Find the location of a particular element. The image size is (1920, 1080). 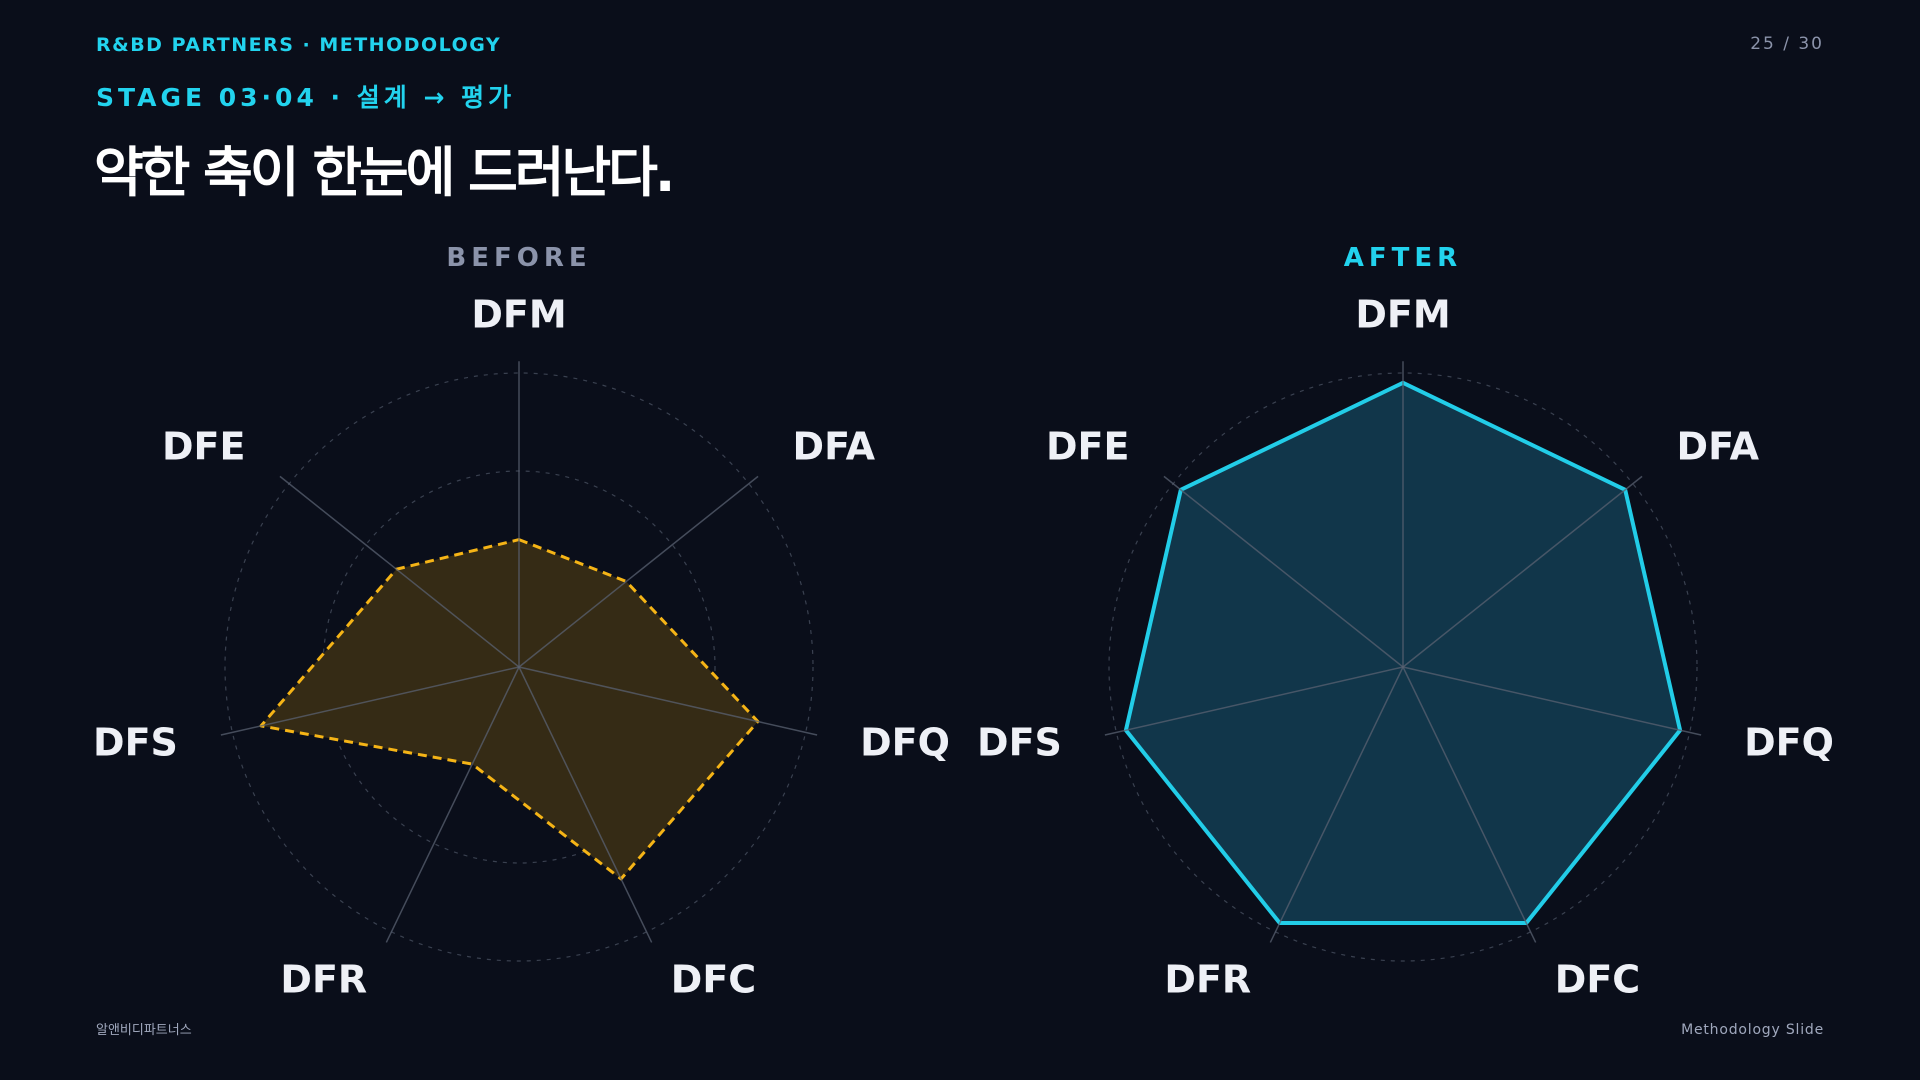

before-axis-label-dfr: DFR is located at coordinates (323, 980).